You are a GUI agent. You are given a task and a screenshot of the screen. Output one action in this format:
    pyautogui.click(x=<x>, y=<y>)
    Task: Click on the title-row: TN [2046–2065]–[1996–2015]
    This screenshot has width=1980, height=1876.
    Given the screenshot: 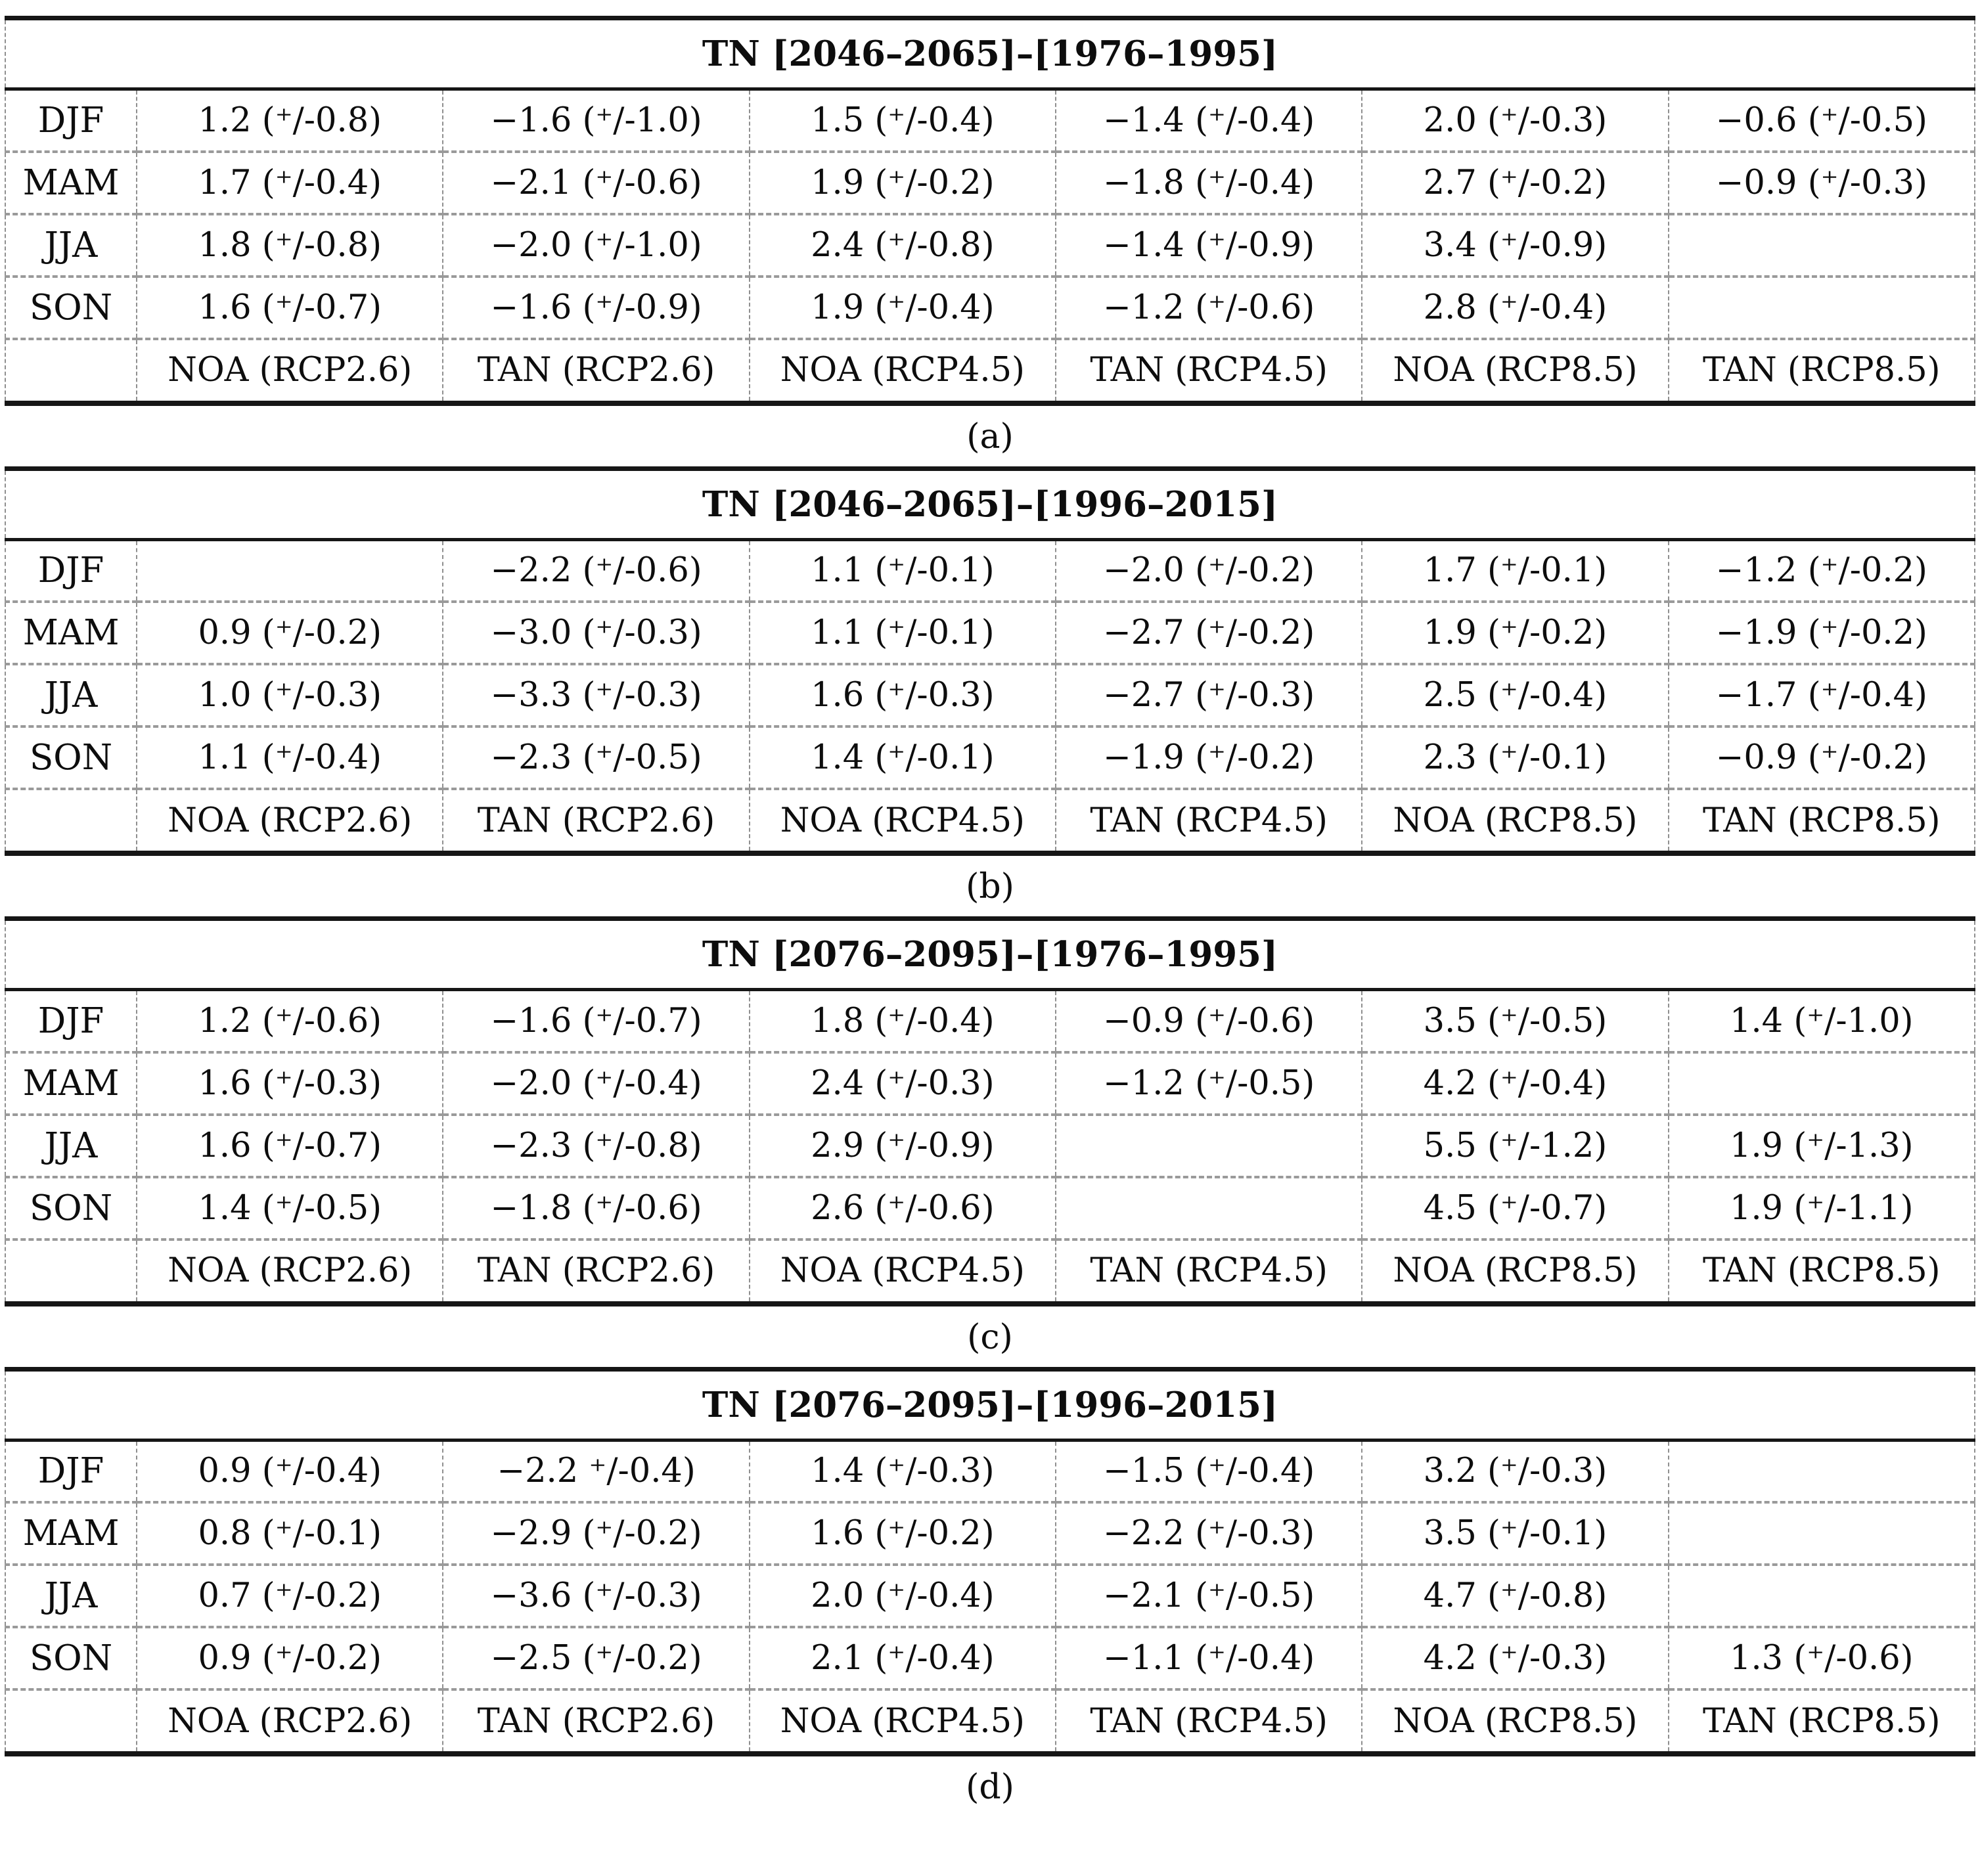 What is the action you would take?
    pyautogui.click(x=990, y=503)
    